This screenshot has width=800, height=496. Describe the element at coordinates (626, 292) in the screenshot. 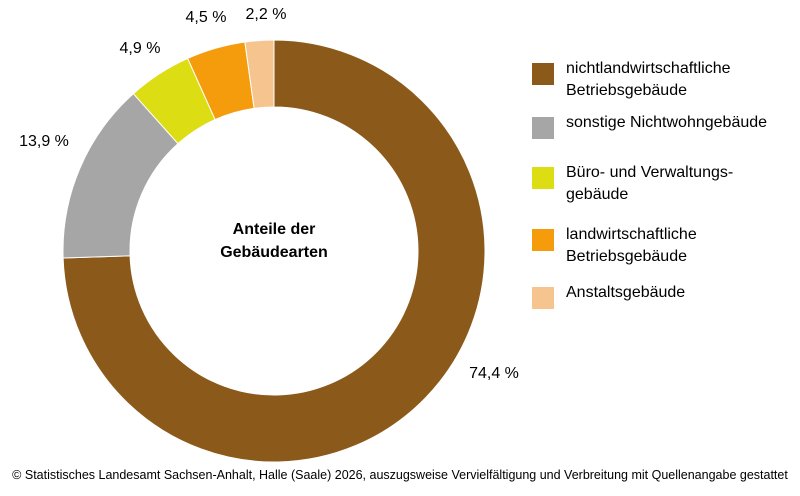

I see `legend-label: Anstaltsgebäude` at that location.